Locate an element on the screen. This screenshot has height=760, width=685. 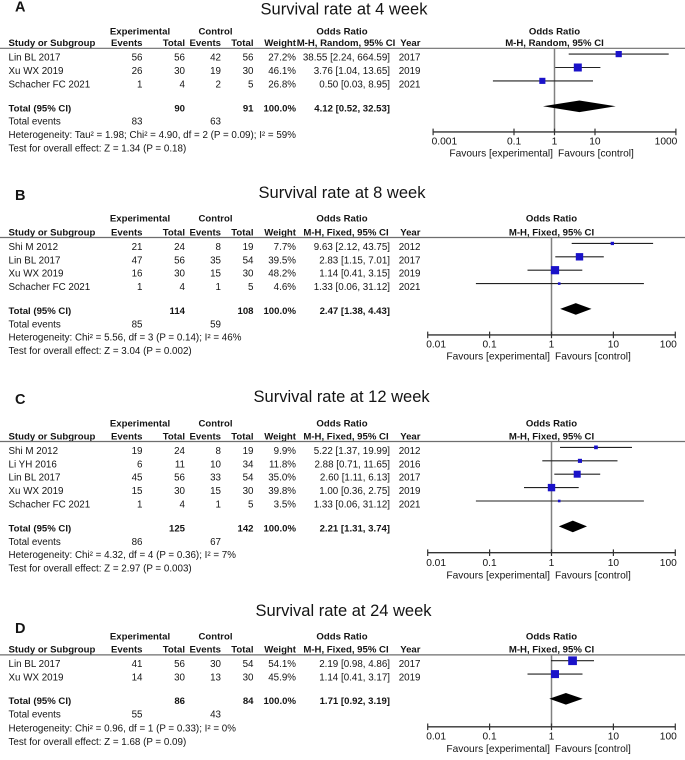
svg-text: 86 is located at coordinates (179, 701).